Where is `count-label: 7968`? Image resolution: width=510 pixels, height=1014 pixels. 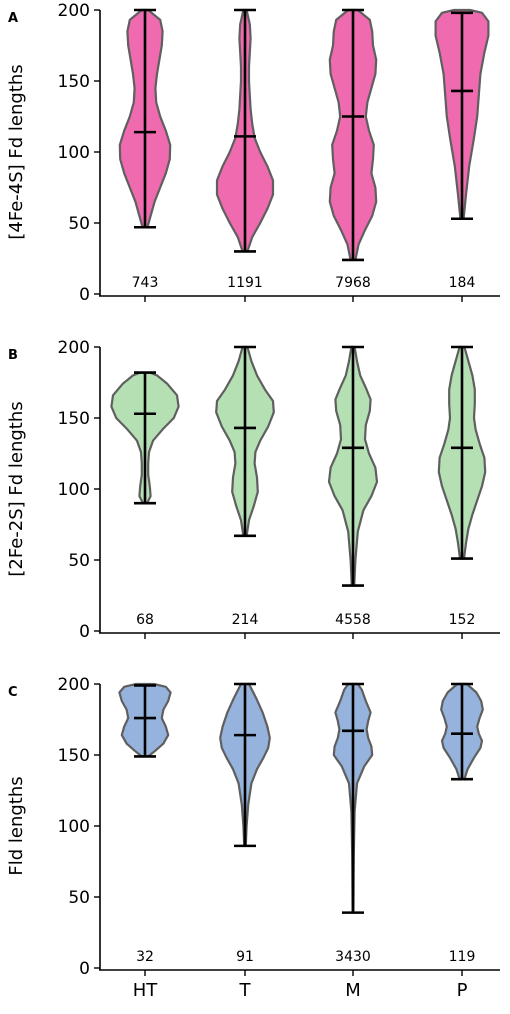 count-label: 7968 is located at coordinates (353, 283).